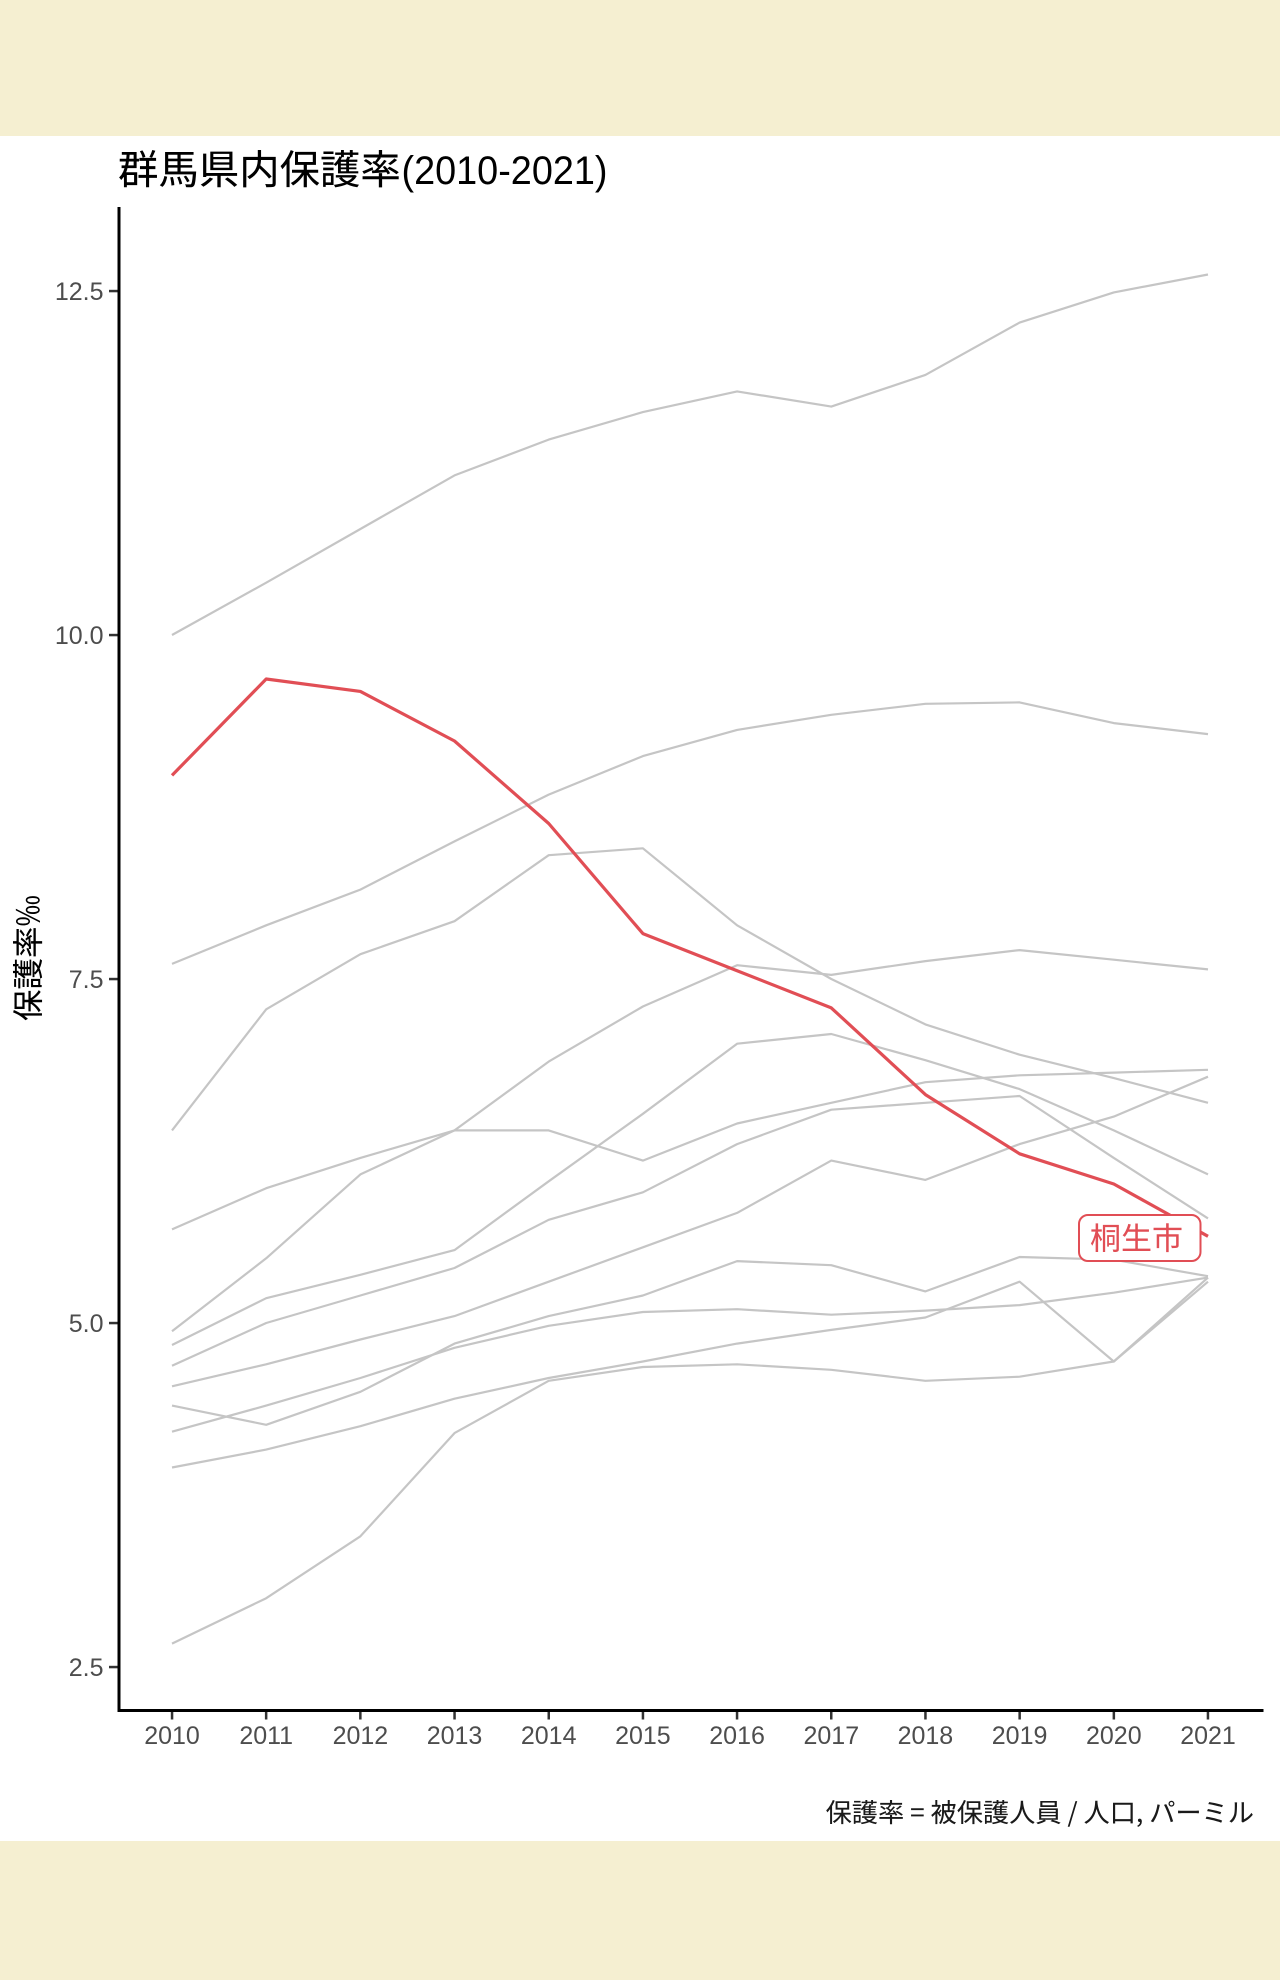 The image size is (1280, 1985). I want to click on svg-text: 2011, so click(266, 1736).